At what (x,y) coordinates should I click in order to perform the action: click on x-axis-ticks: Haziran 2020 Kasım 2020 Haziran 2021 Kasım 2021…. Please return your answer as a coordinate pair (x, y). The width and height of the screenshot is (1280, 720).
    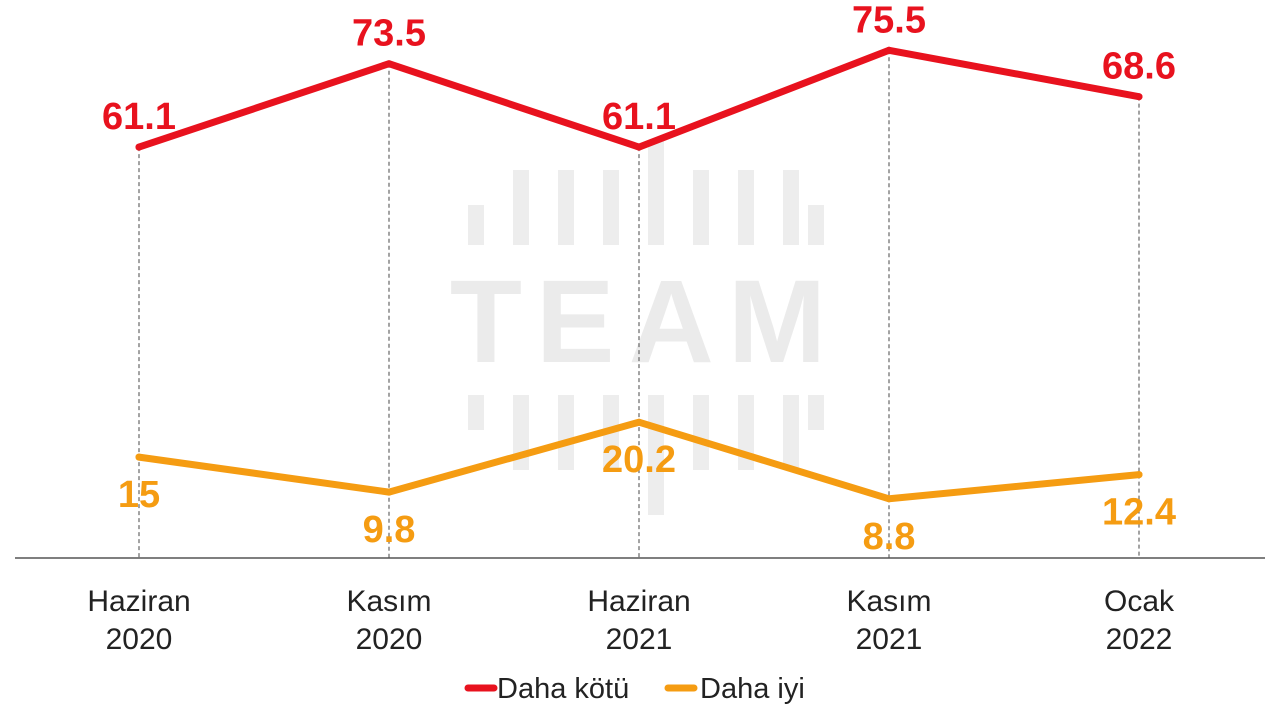
    Looking at the image, I should click on (631, 620).